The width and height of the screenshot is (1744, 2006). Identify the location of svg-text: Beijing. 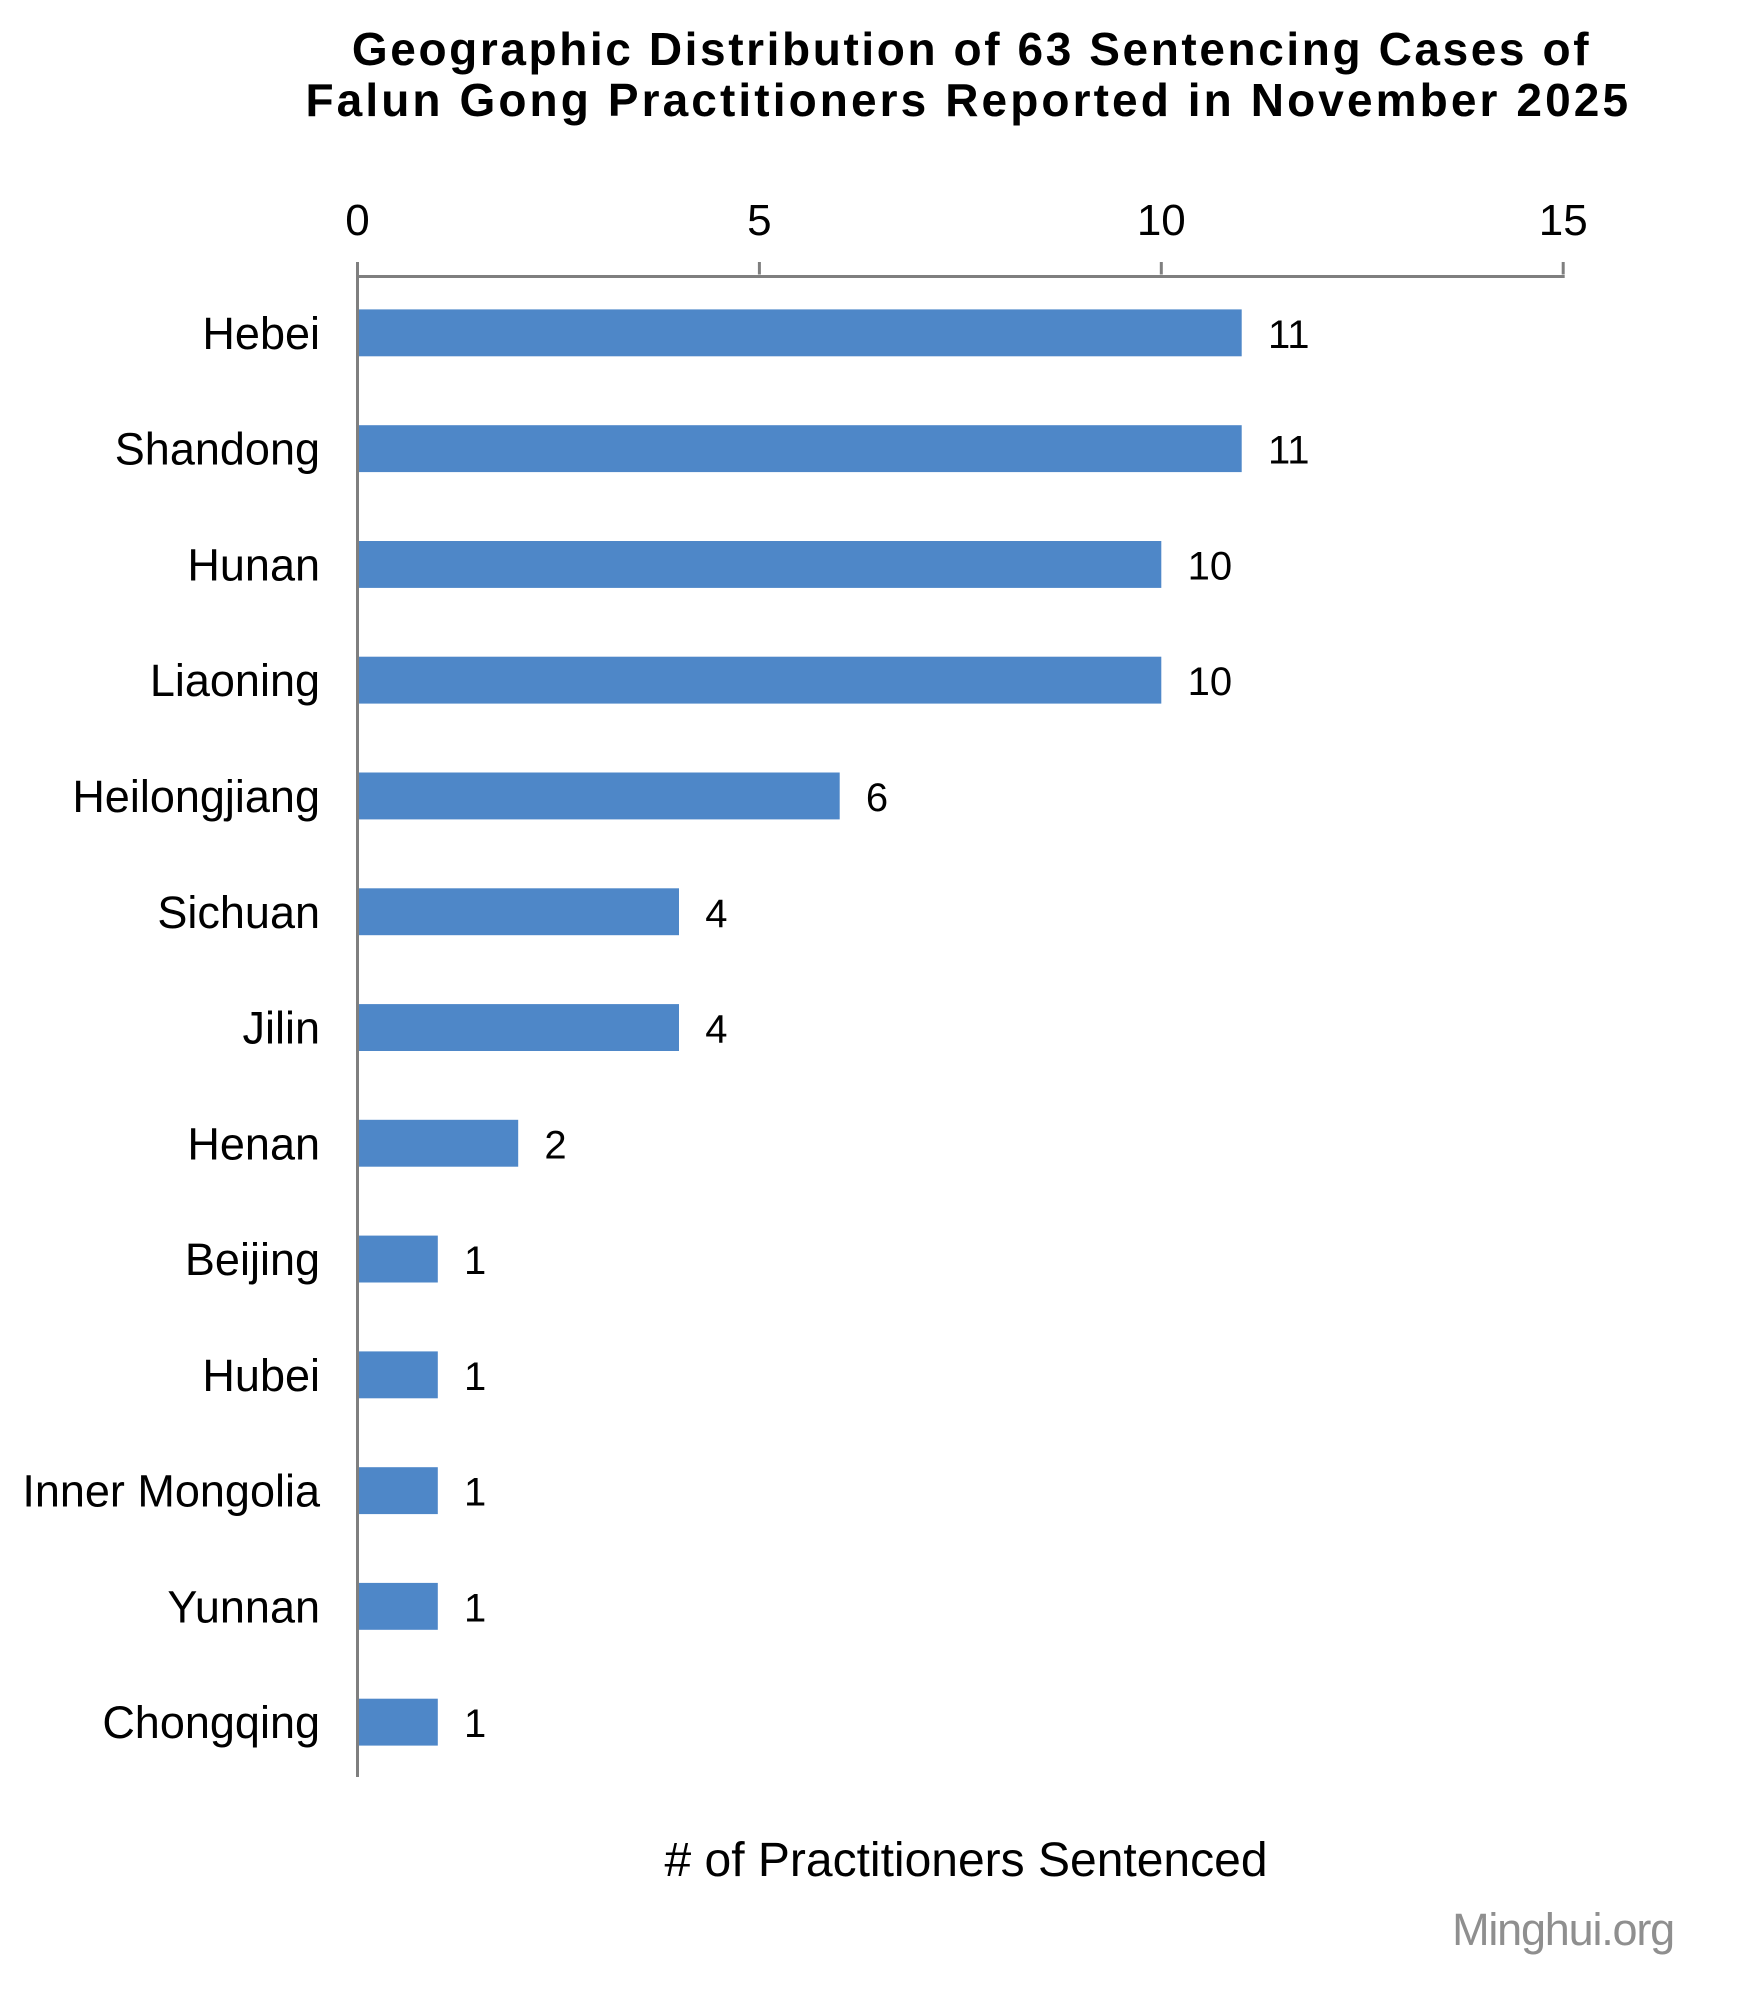
(252, 1259).